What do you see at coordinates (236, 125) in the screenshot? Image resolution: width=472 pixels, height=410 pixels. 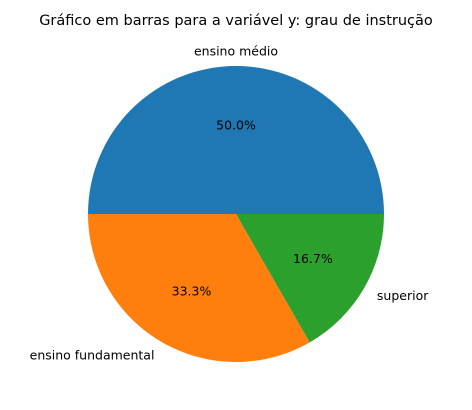 I see `slice-percentage-label: 50.0%` at bounding box center [236, 125].